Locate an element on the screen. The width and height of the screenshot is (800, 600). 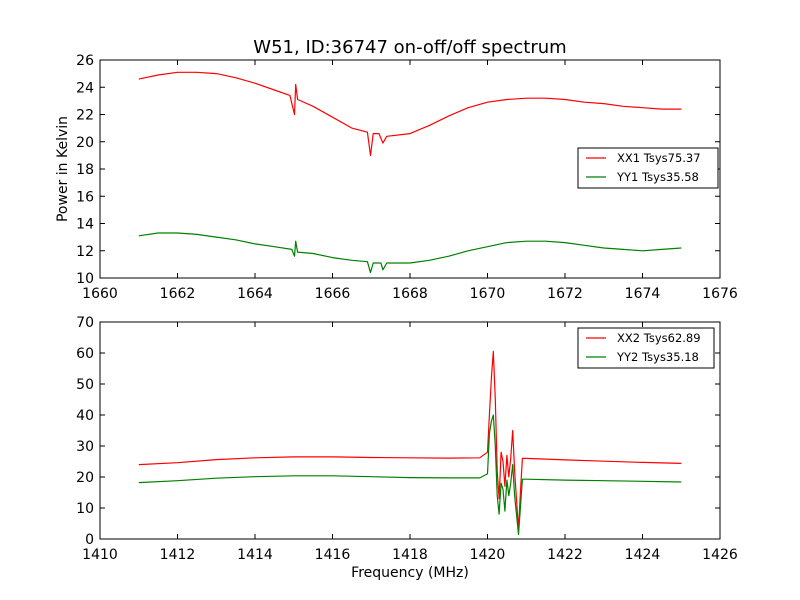
bottom-y-tick-label: 20 is located at coordinates (85, 478).